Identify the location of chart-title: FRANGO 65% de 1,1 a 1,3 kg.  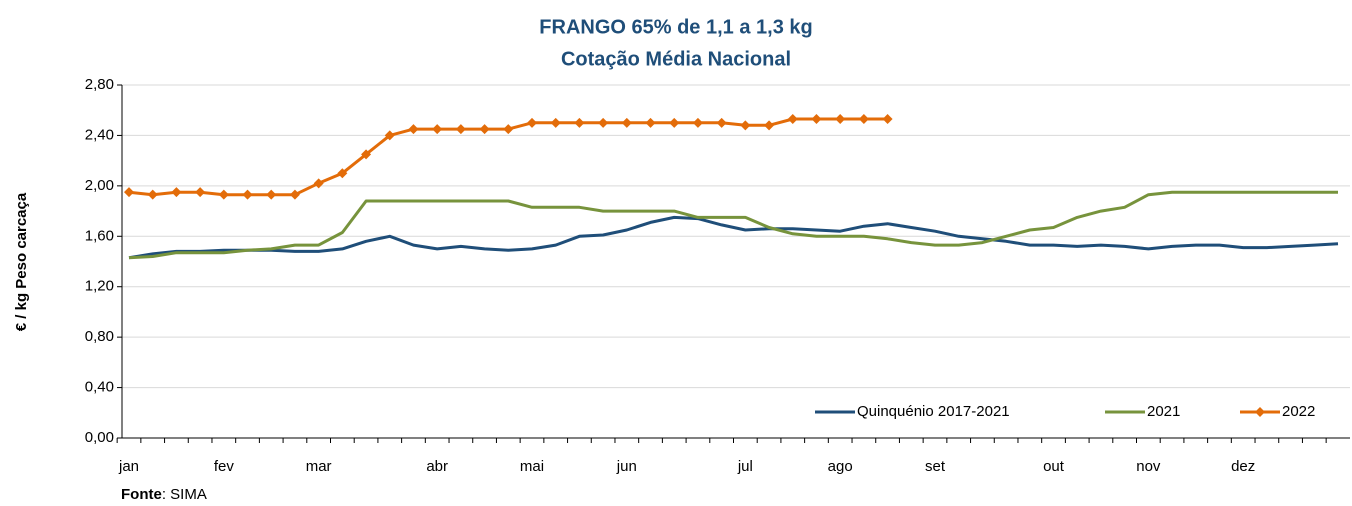
(675, 27).